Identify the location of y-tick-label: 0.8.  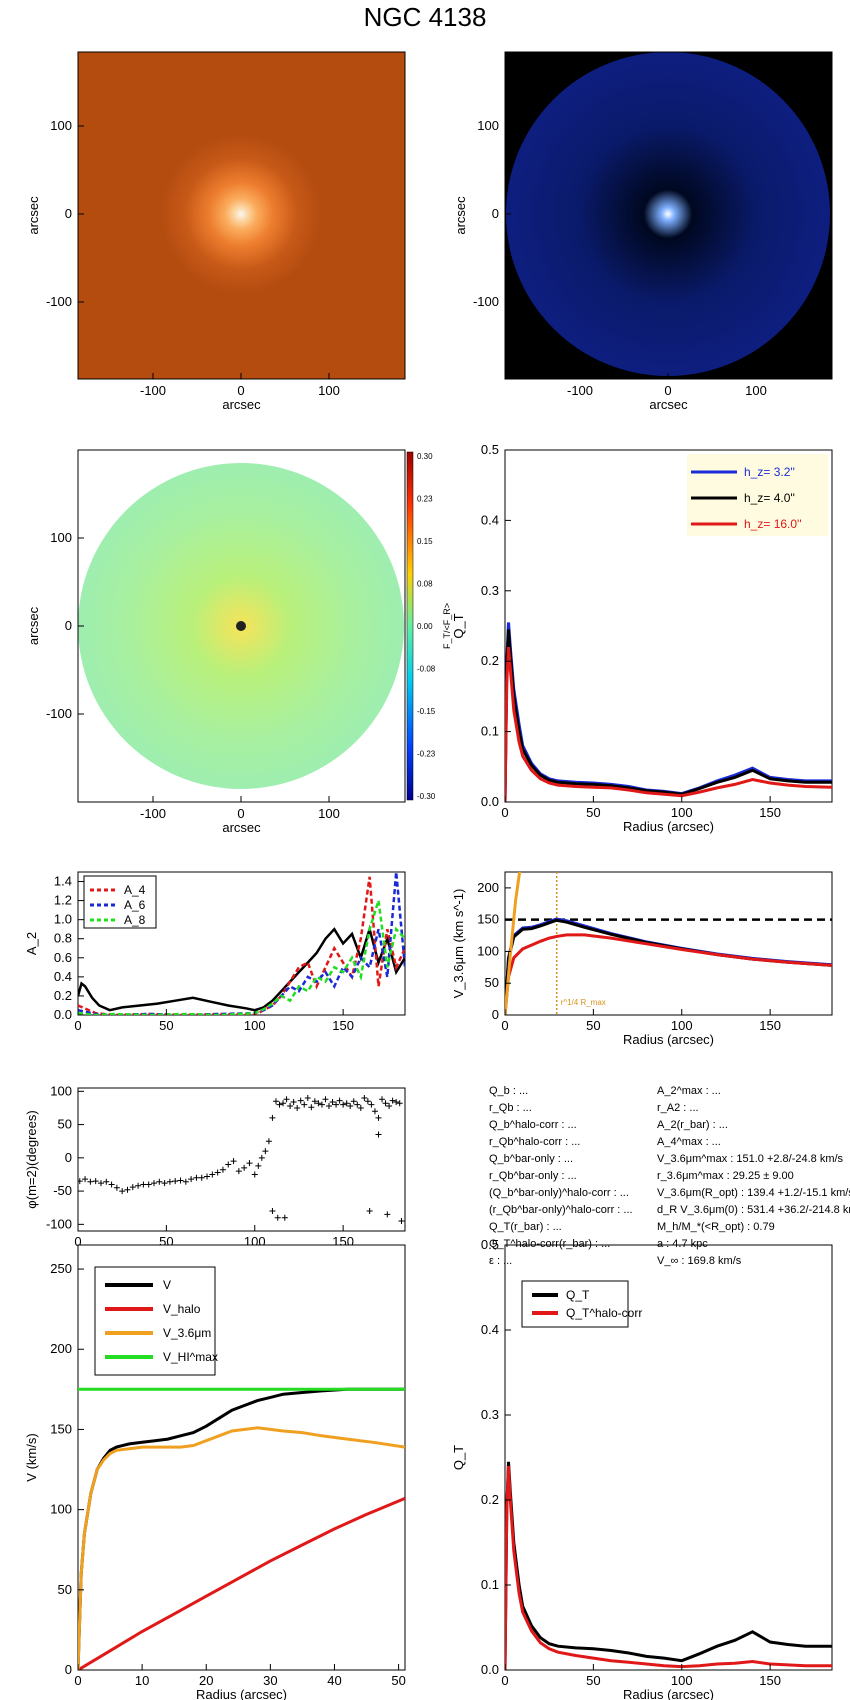
(63, 938).